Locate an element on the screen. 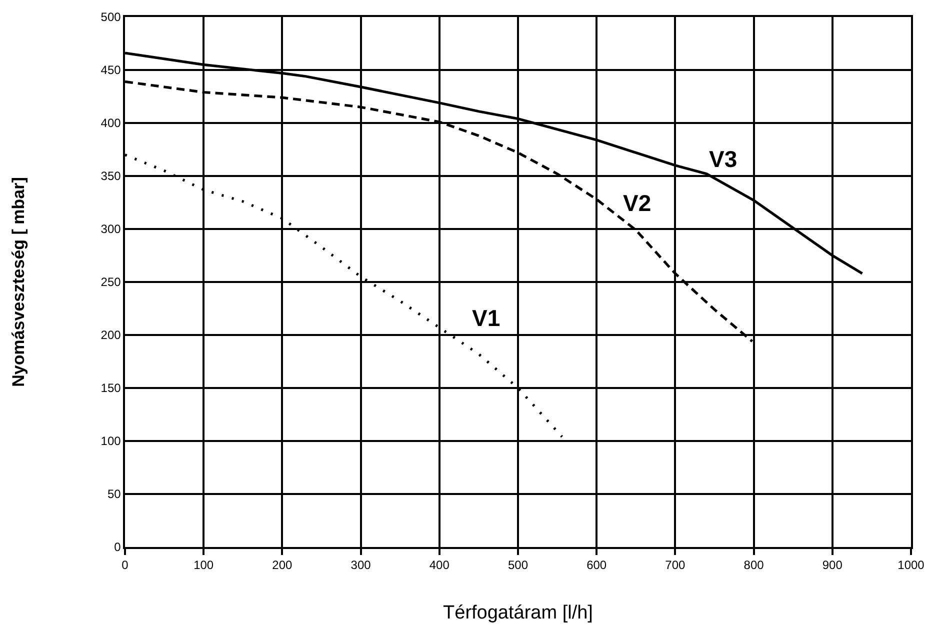  x-tick-label: 300 is located at coordinates (361, 565).